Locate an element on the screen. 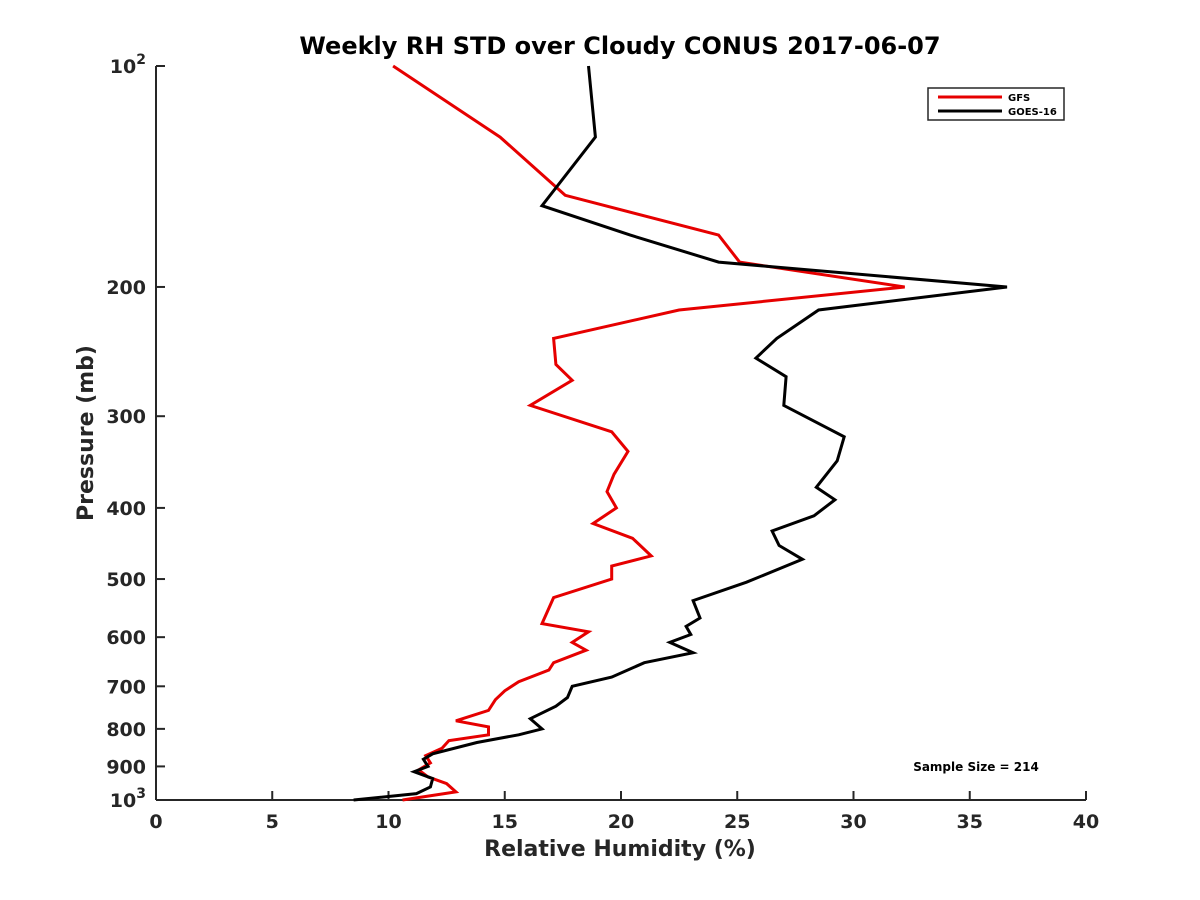 The height and width of the screenshot is (900, 1200). y-tick-label: 400 is located at coordinates (126, 509).